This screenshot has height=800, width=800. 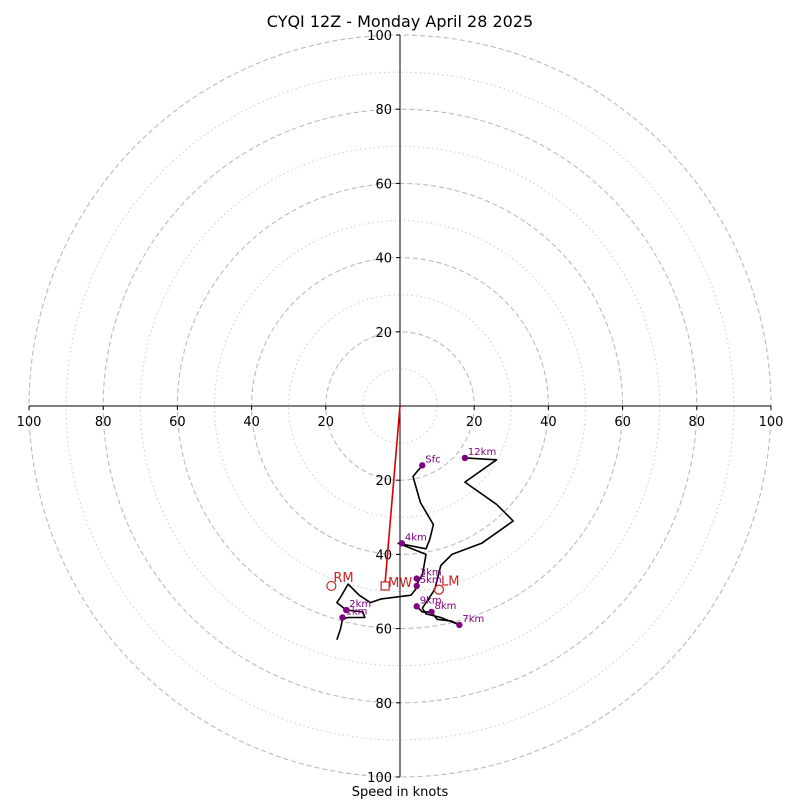 I want to click on tick-label-top: 60, so click(x=383, y=184).